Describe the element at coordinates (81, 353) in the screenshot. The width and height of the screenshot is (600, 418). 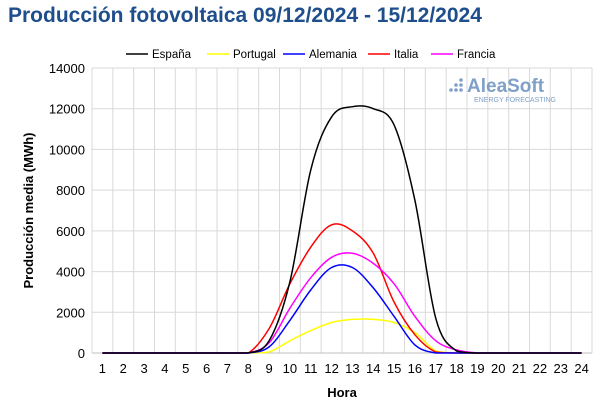
I see `y-tick-label: 0` at that location.